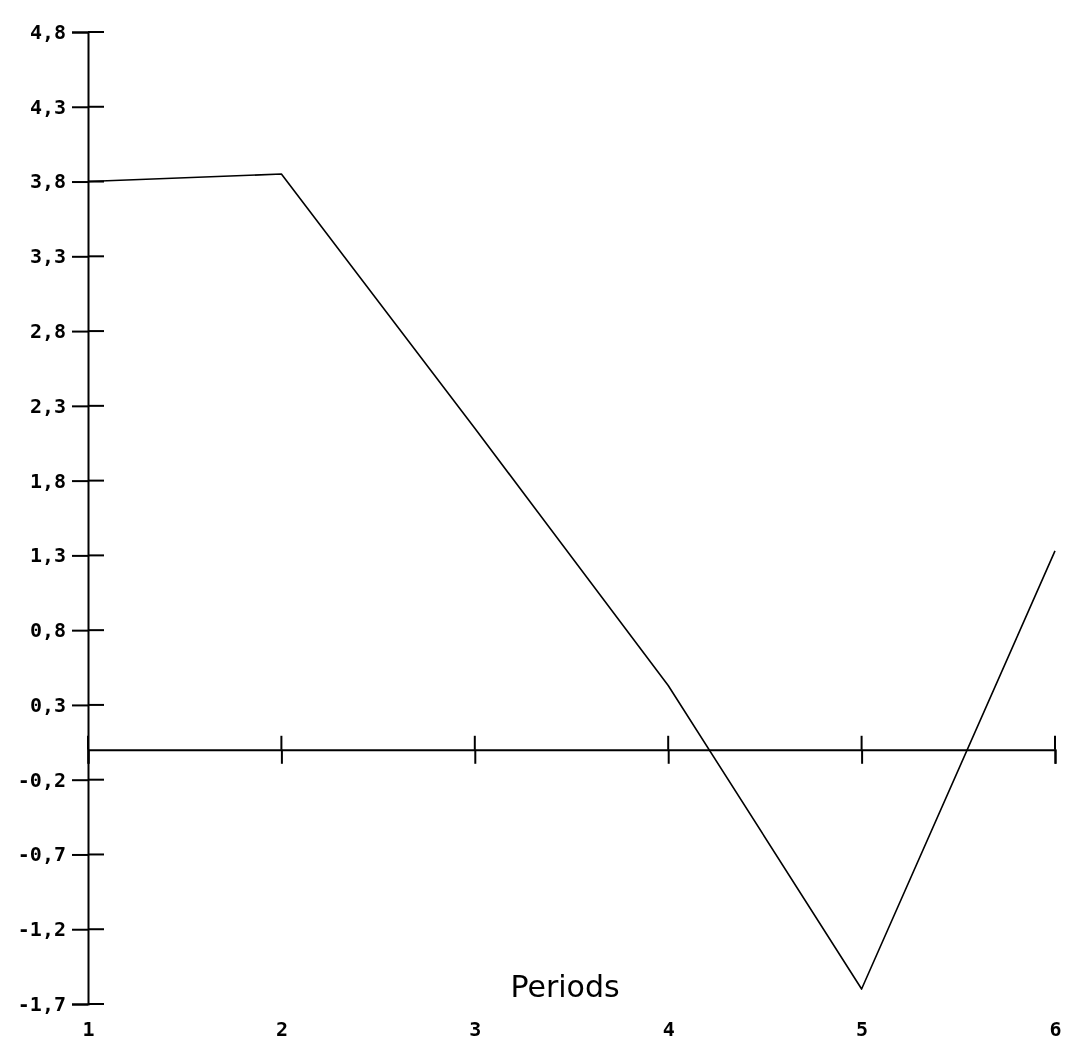 The width and height of the screenshot is (1072, 1046). I want to click on x-axis-title: Periods, so click(565, 986).